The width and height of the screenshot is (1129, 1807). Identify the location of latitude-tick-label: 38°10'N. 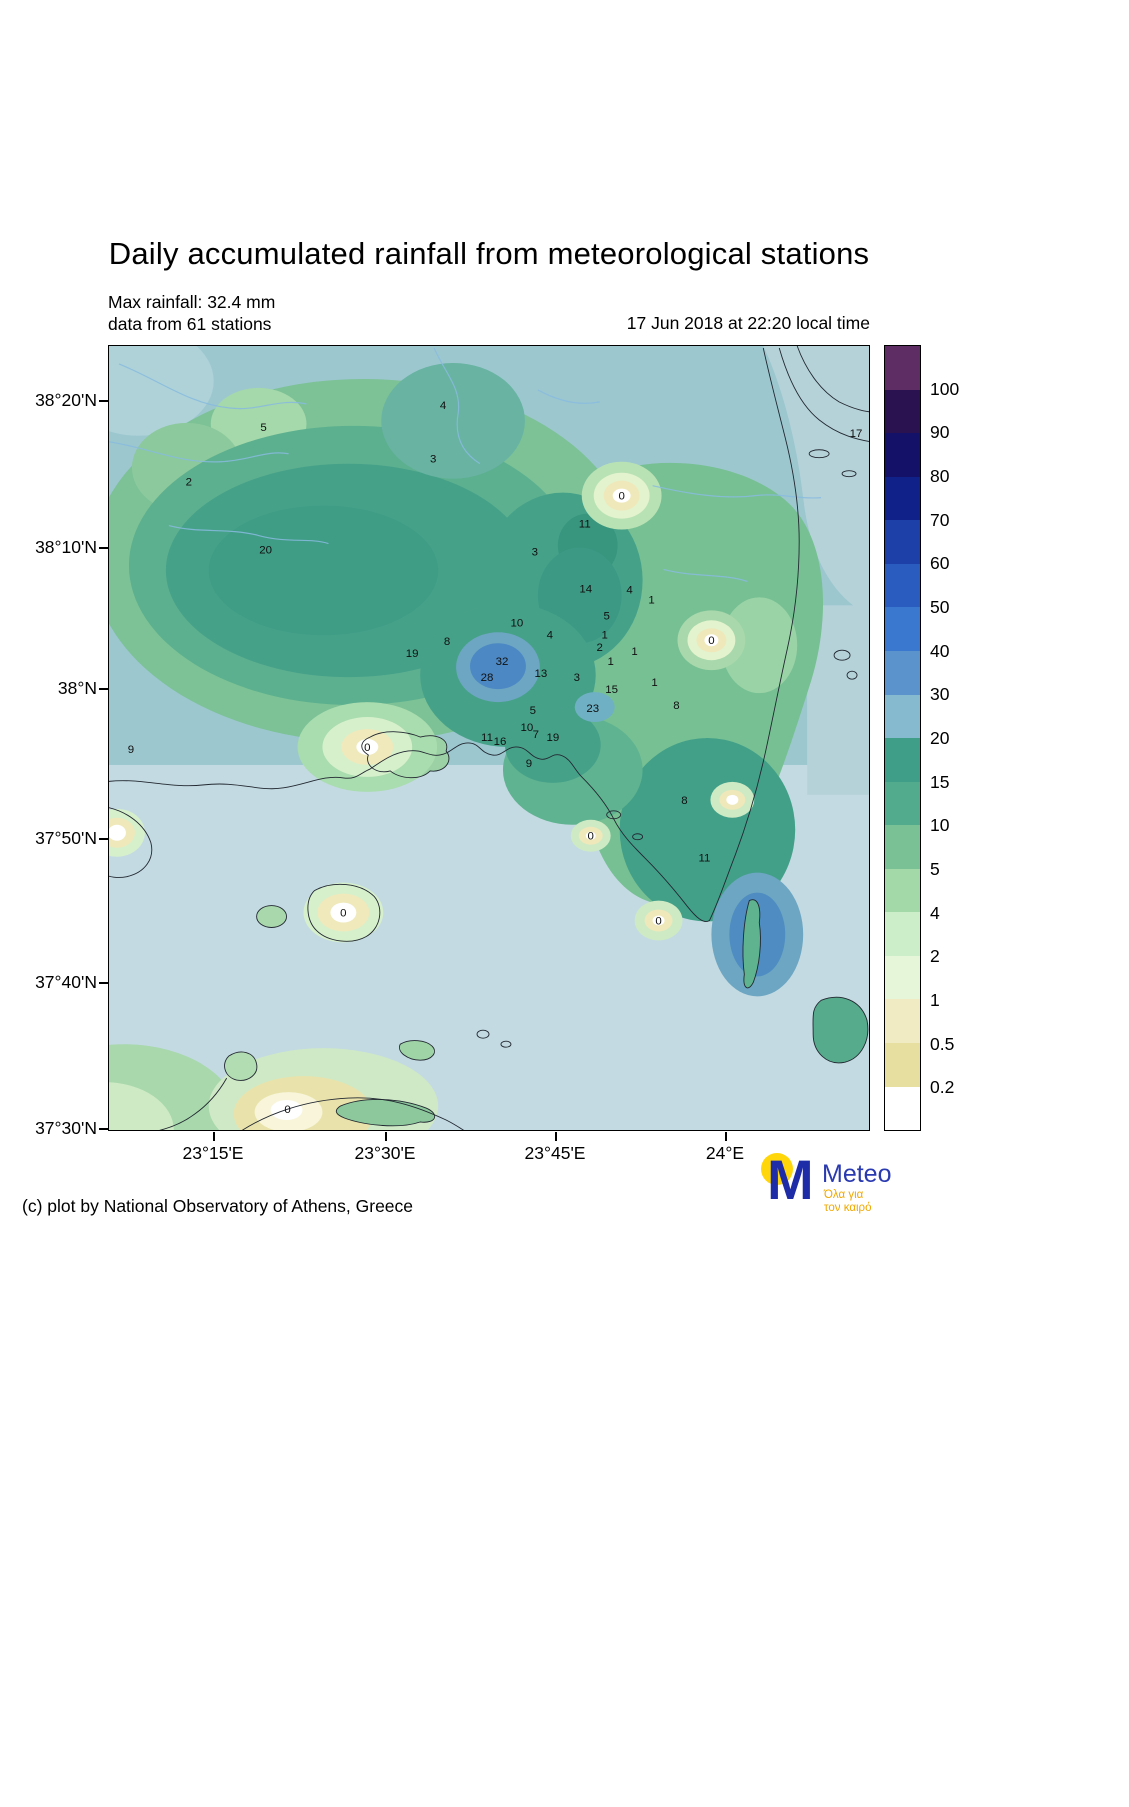
(66, 547).